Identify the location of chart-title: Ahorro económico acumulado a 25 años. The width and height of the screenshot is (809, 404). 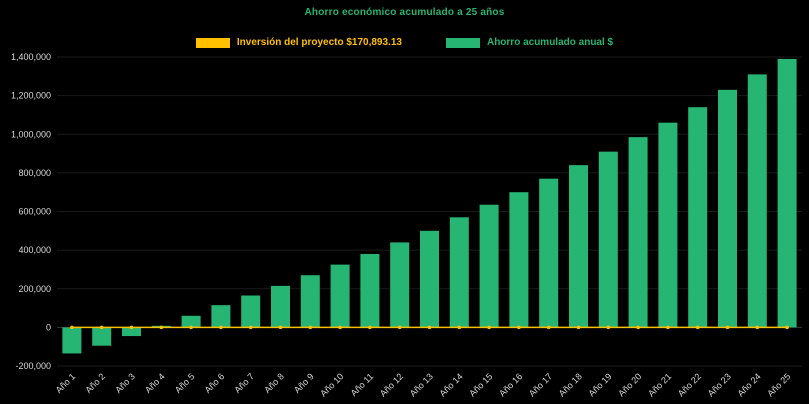
(404, 12).